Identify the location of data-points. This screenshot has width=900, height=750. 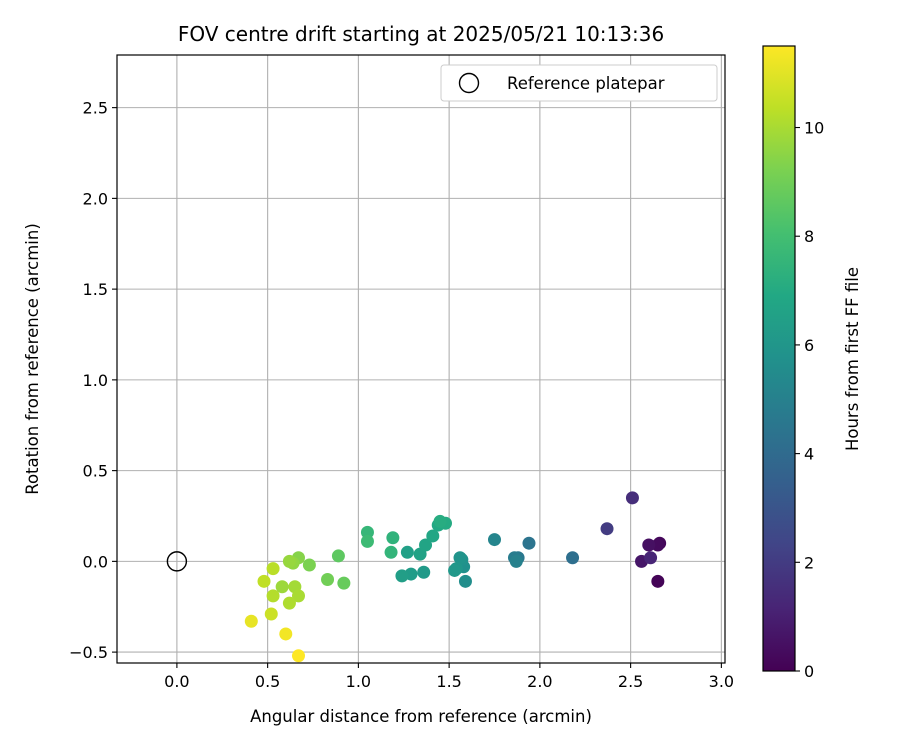
(455, 577).